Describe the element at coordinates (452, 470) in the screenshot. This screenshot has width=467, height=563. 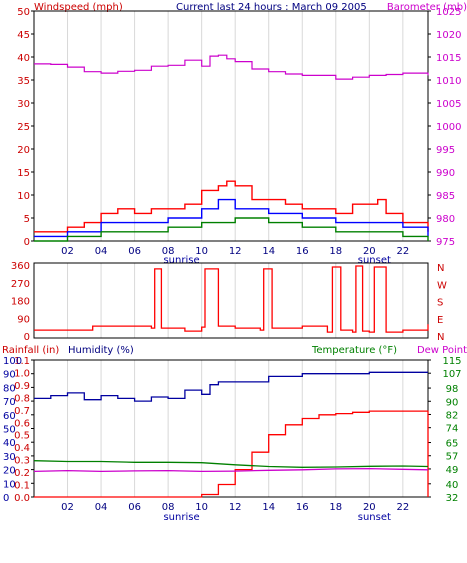
I see `temperature-tick-label: 49` at that location.